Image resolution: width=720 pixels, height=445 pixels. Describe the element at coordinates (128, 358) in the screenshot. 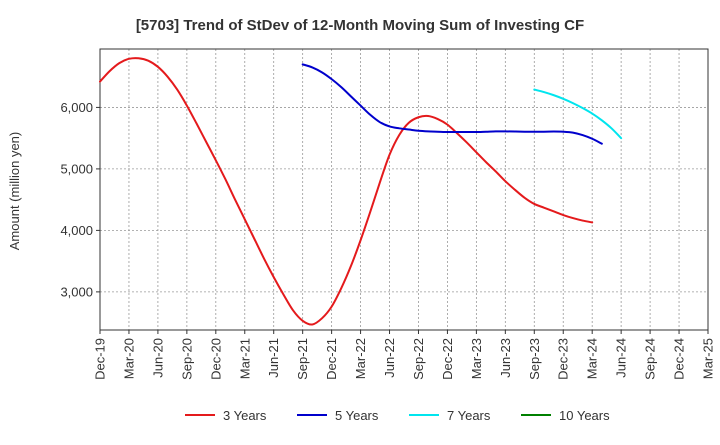

I see `x-tick-label: Mar-20` at that location.